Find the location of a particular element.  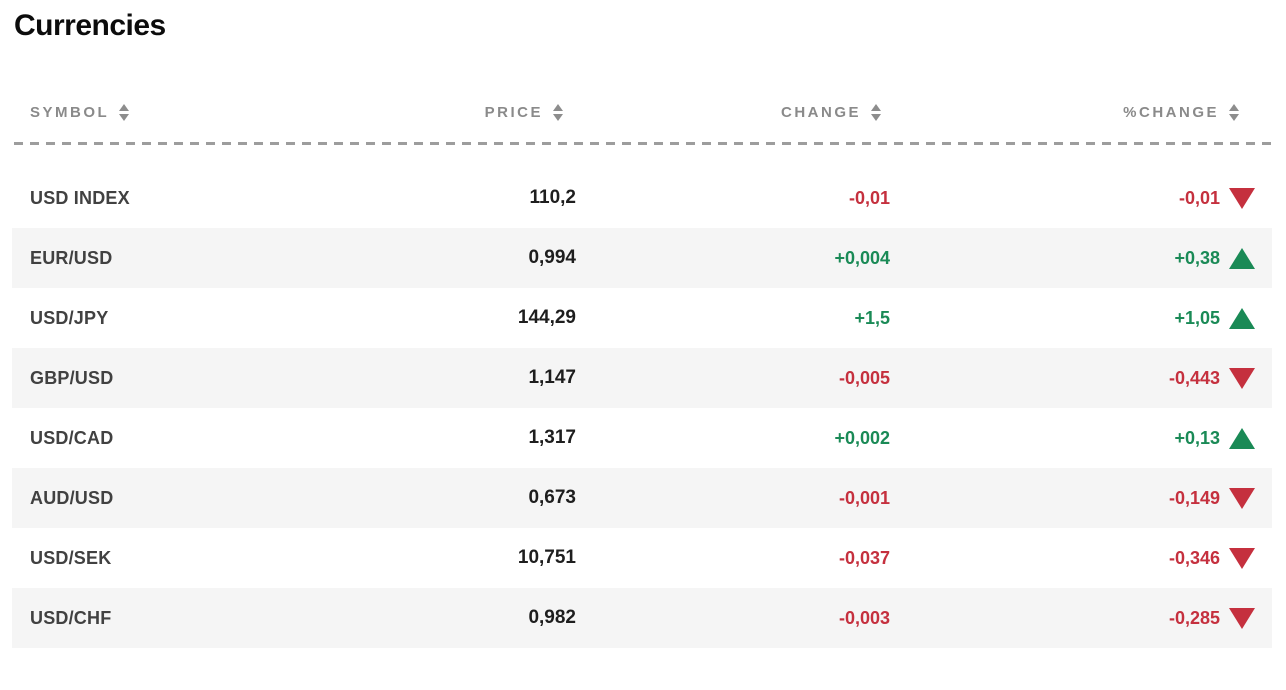

price-cell: 0,982 is located at coordinates (552, 617).